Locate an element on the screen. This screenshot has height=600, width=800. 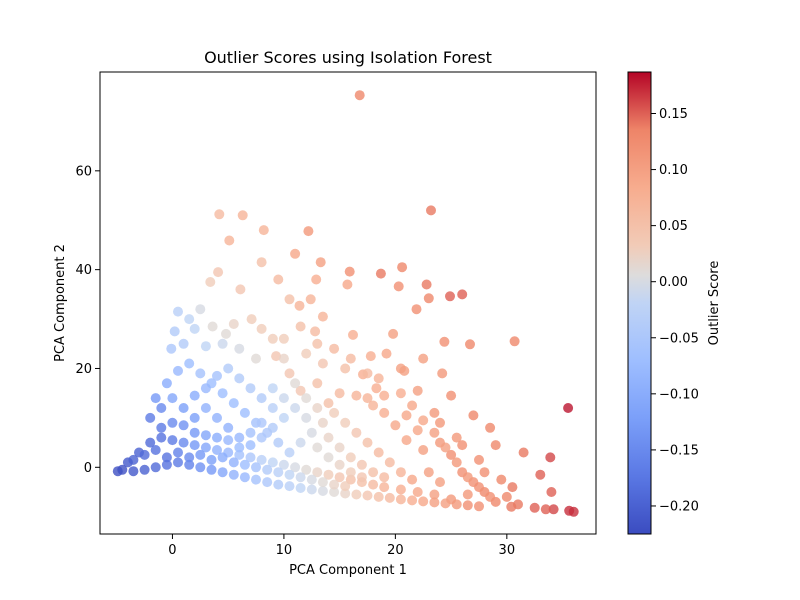
colorbar-tick-label: 0.00 is located at coordinates (673, 282).